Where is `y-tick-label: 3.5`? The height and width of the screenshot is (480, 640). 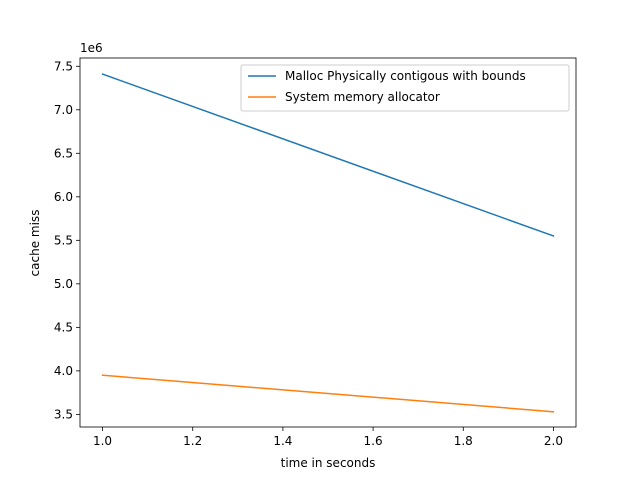 y-tick-label: 3.5 is located at coordinates (63, 414).